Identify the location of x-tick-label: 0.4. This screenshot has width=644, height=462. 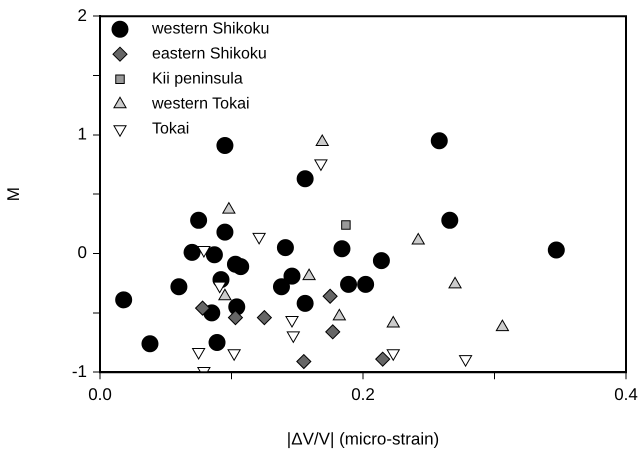
(626, 394).